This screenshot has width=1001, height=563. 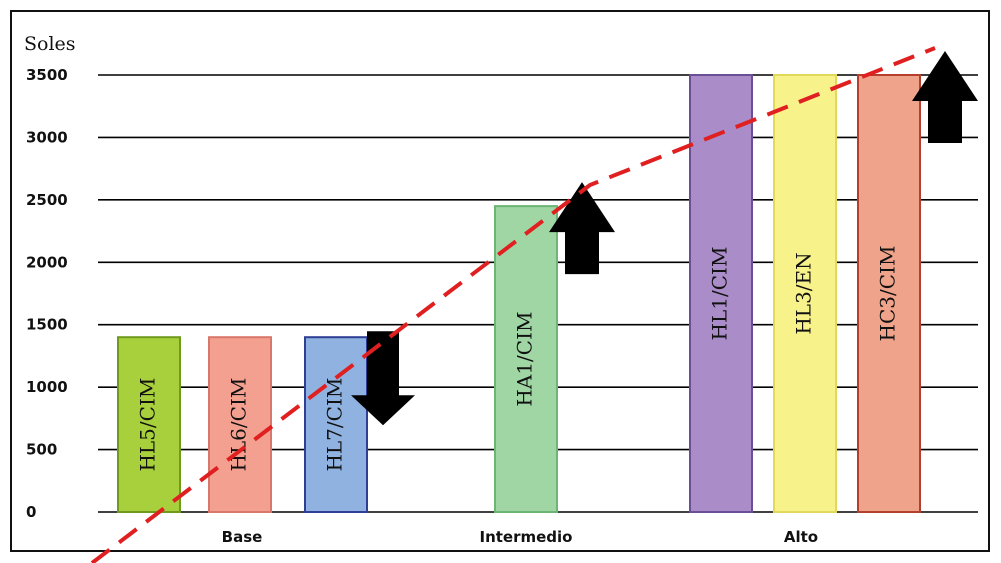 I want to click on y-tick-label: 1500, so click(x=47, y=325).